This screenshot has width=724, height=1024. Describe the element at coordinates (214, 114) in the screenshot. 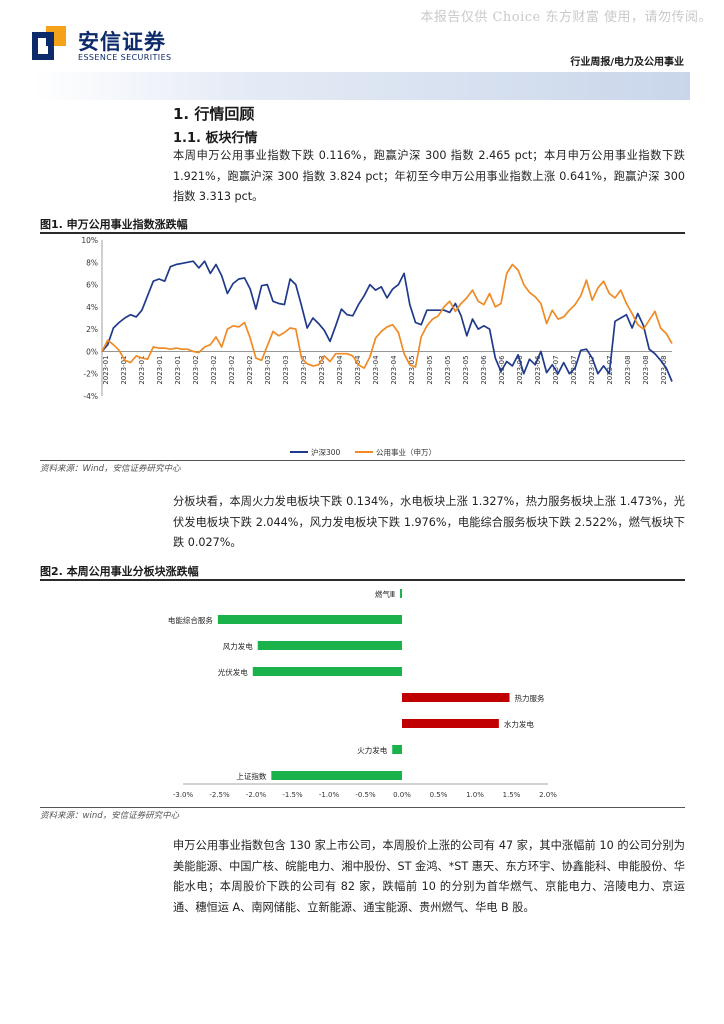

I see `section-title: 1. 行情回顾` at that location.